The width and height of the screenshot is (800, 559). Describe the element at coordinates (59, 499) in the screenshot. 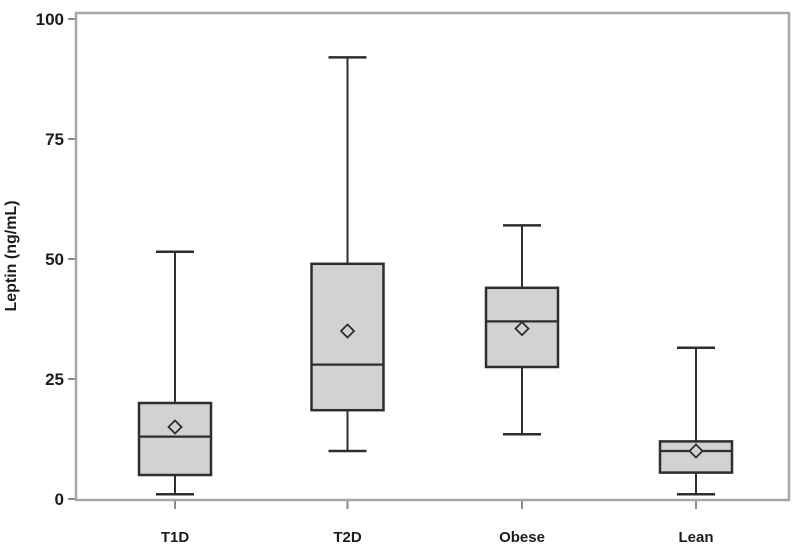

I see `y-axis-tick-label-0: 0` at that location.